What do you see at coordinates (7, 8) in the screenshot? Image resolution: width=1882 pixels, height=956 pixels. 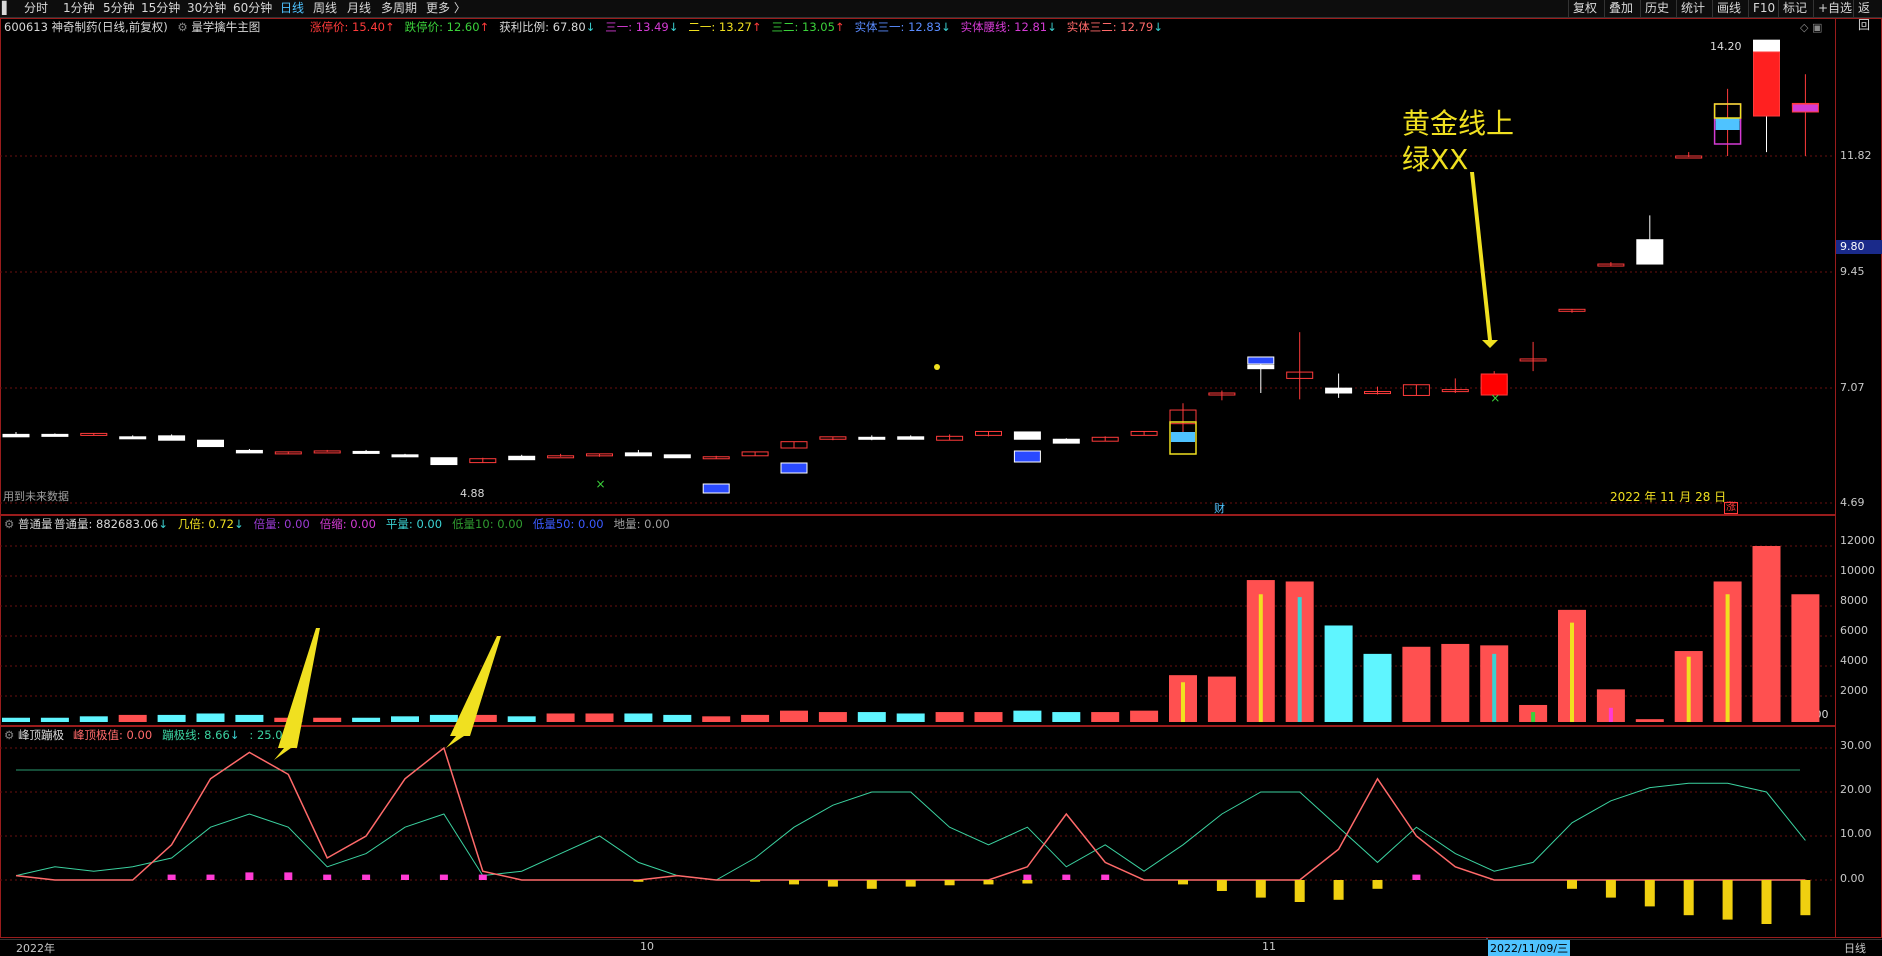 I see `toolbar-menu-icon: ▌` at bounding box center [7, 8].